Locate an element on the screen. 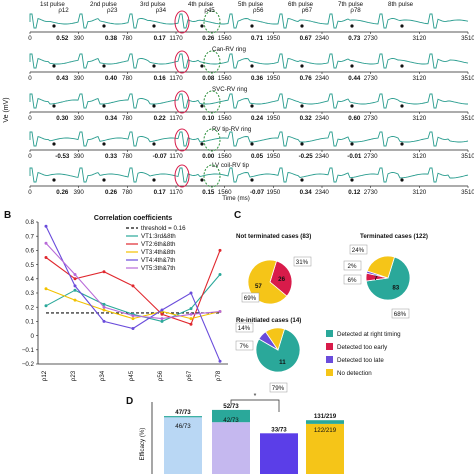  legend-label: threshold = 0.16 is located at coordinates (163, 228).